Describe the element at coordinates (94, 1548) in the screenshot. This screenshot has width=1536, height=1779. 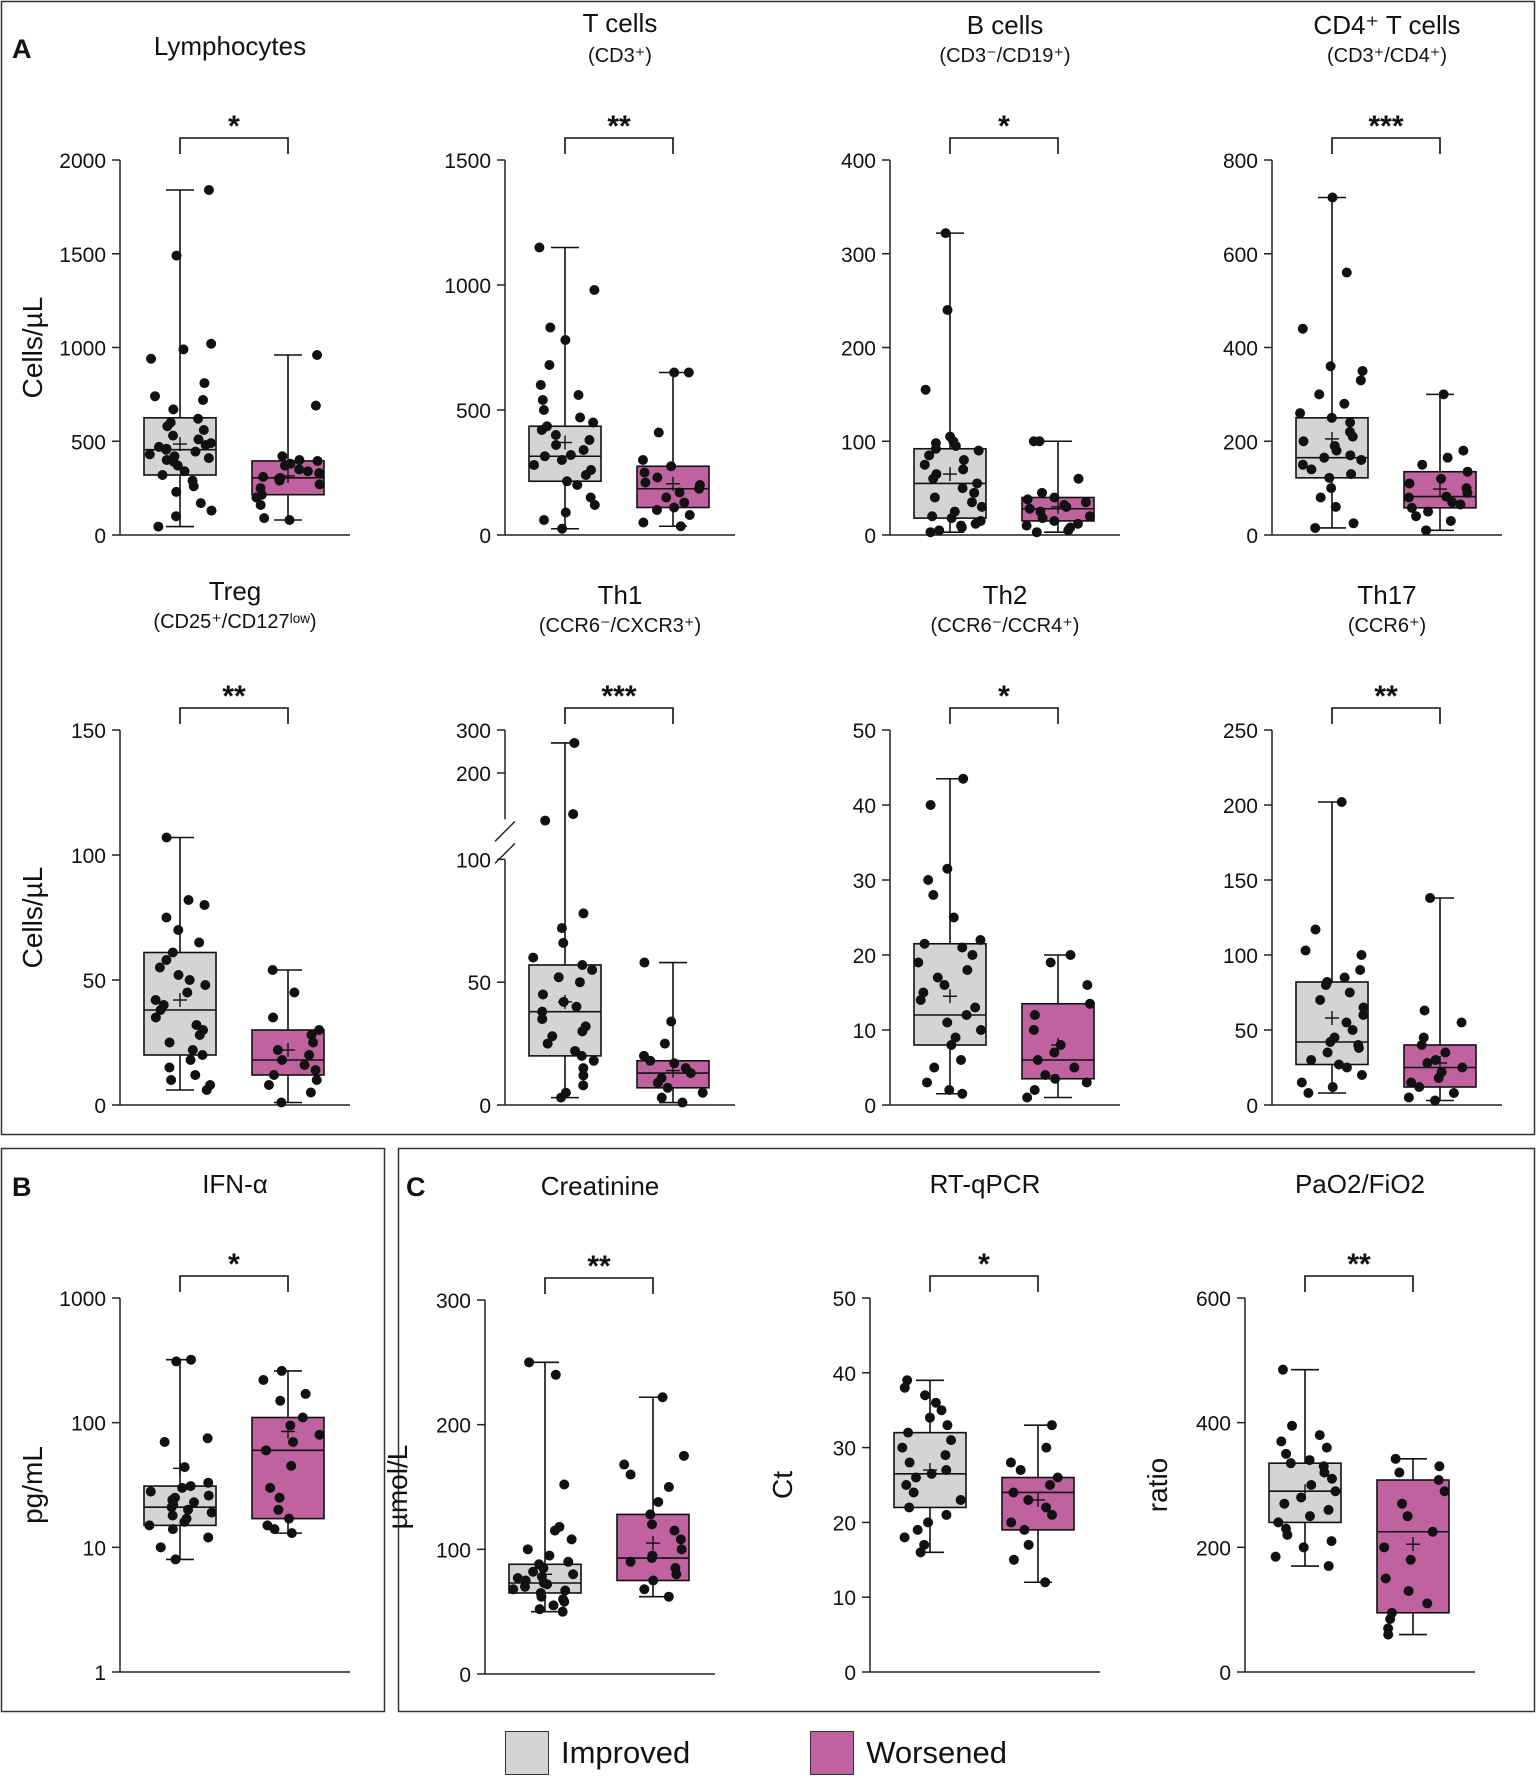
I see `y-tick-label: 10` at that location.